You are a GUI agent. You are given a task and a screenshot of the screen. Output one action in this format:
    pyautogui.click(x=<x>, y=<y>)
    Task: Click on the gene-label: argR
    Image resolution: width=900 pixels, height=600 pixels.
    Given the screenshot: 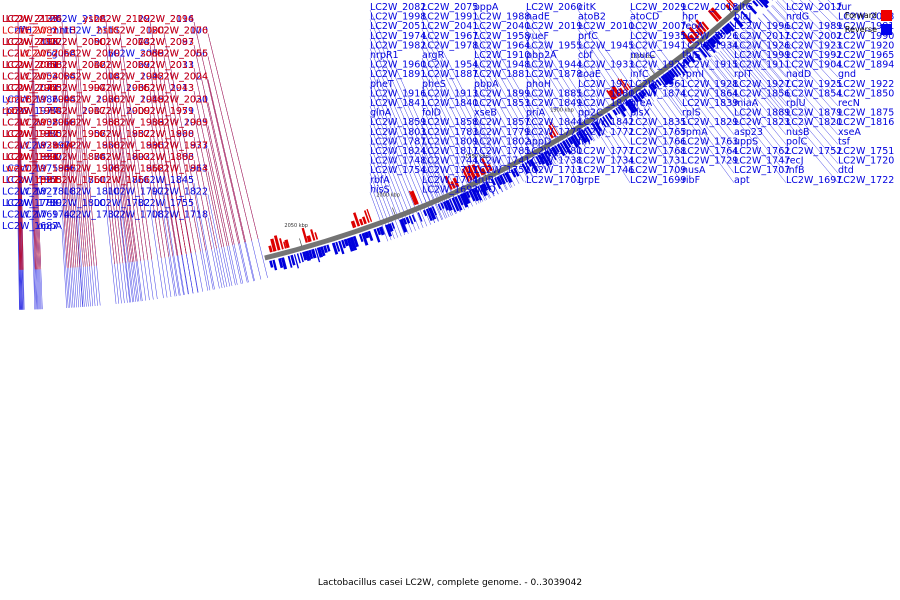 What is the action you would take?
    pyautogui.click(x=433, y=55)
    